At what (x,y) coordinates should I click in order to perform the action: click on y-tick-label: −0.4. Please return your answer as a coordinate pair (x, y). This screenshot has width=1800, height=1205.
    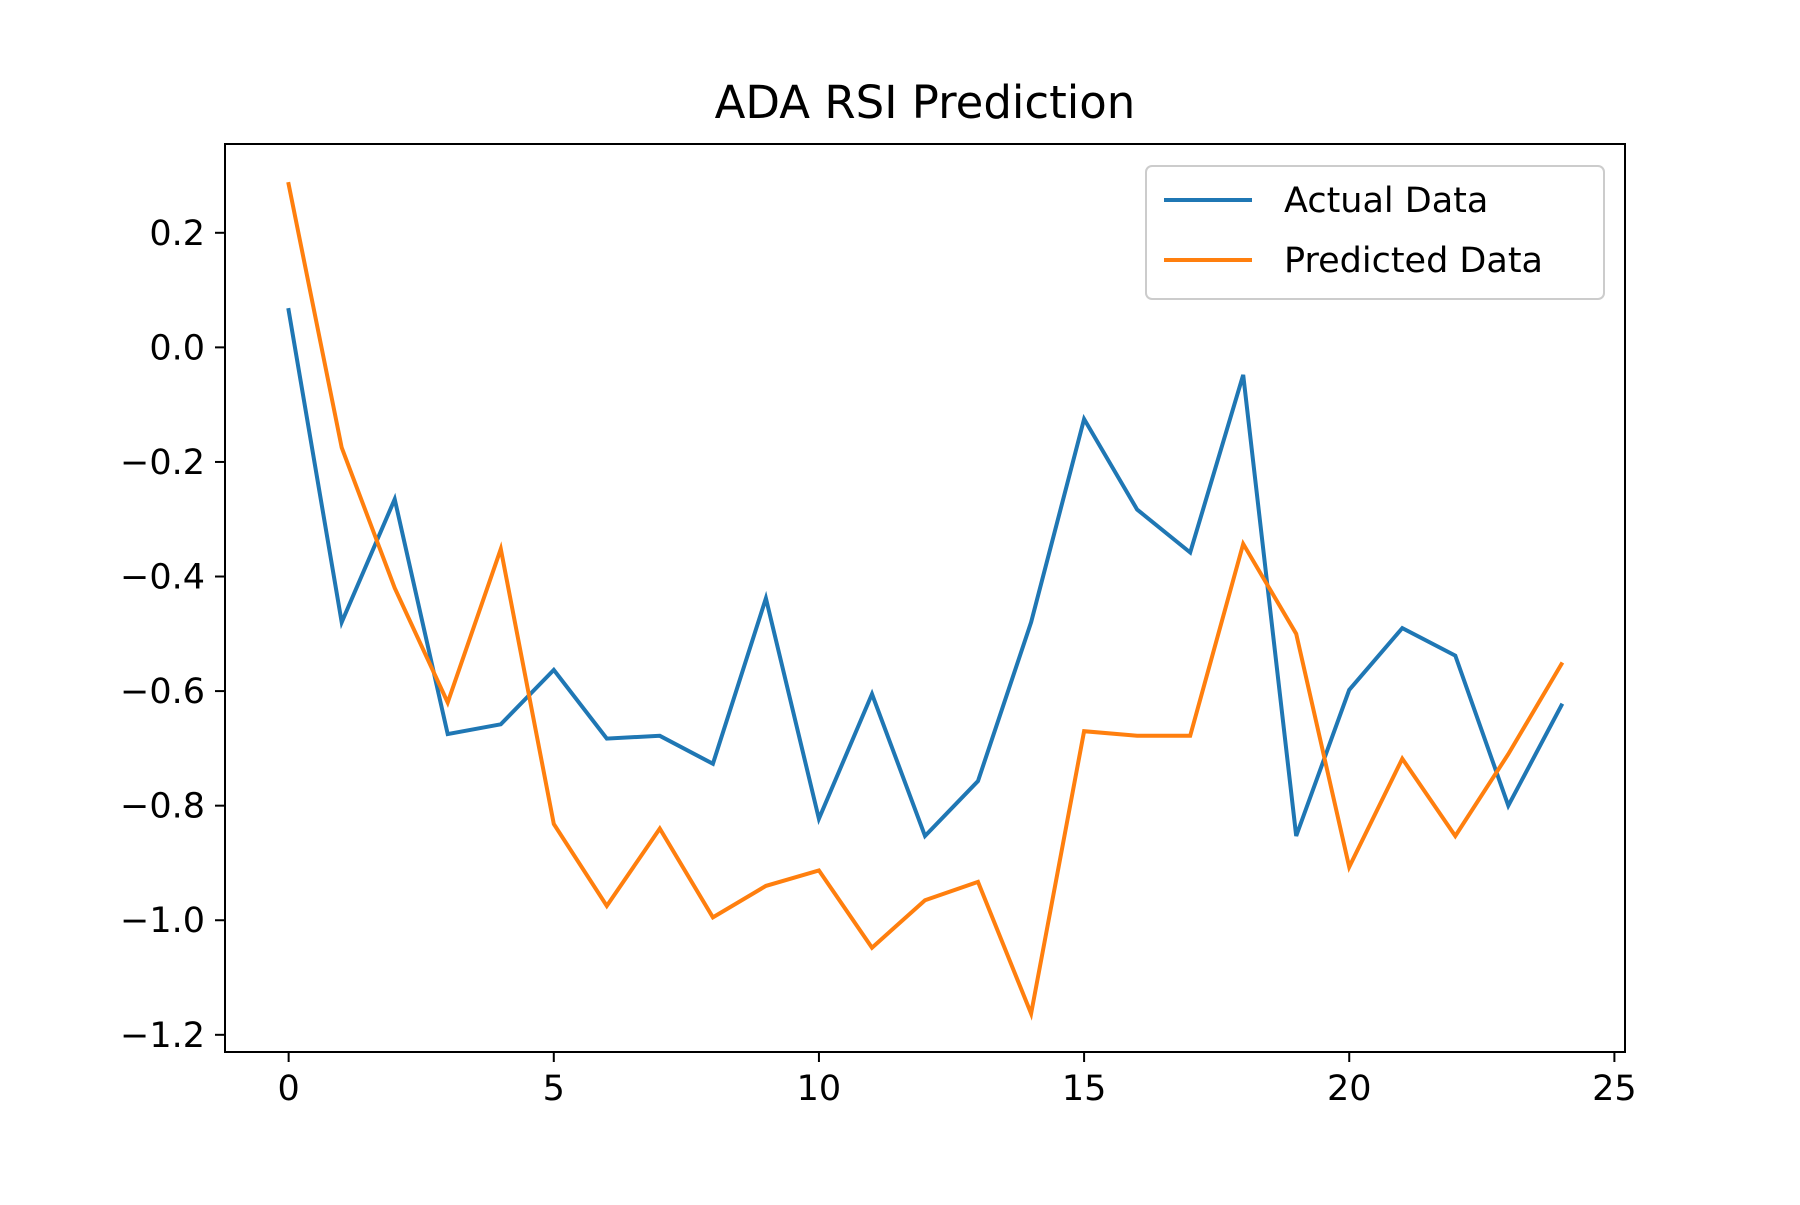
    Looking at the image, I should click on (162, 578).